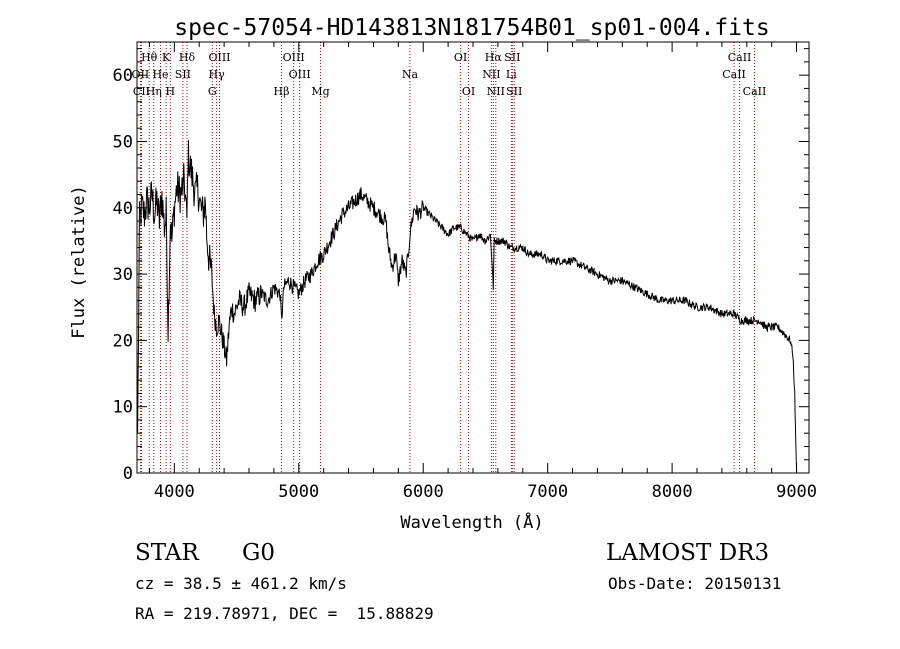 The width and height of the screenshot is (900, 649). I want to click on line-marker-label: Hδ, so click(187, 57).